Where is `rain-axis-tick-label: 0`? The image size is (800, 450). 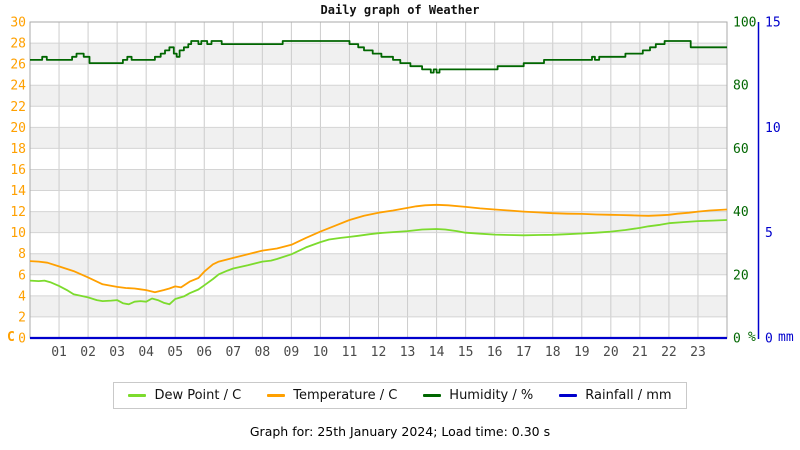 rain-axis-tick-label: 0 is located at coordinates (769, 339).